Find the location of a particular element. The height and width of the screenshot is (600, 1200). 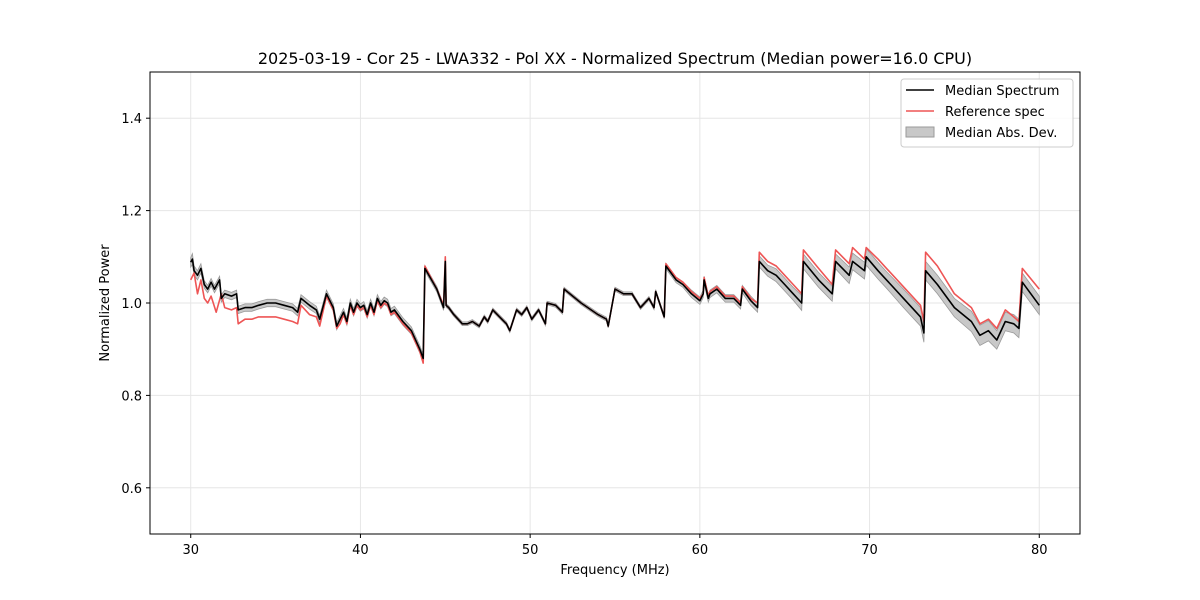

y-axis-ticks: 0.6 0.8 1.0 1.2 1.4 is located at coordinates (135, 304).